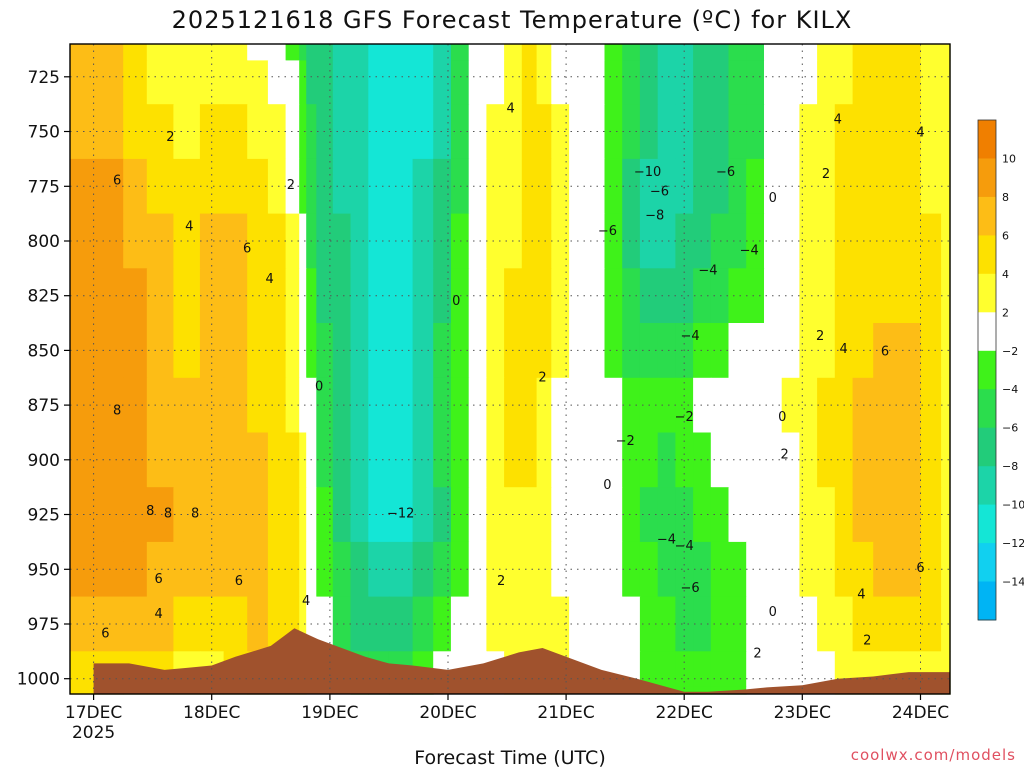 The image size is (1024, 772). What do you see at coordinates (269, 279) in the screenshot?
I see `contour-label: 4` at bounding box center [269, 279].